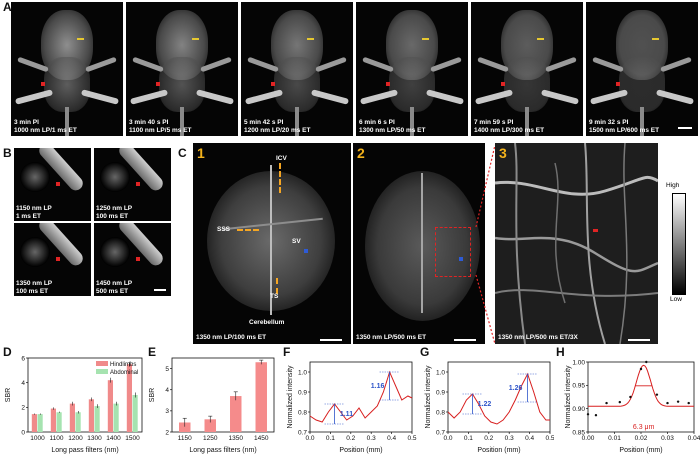 The image size is (700, 467). Describe the element at coordinates (428, 397) in the screenshot. I see `y-axis-label: Normalized intensity` at that location.